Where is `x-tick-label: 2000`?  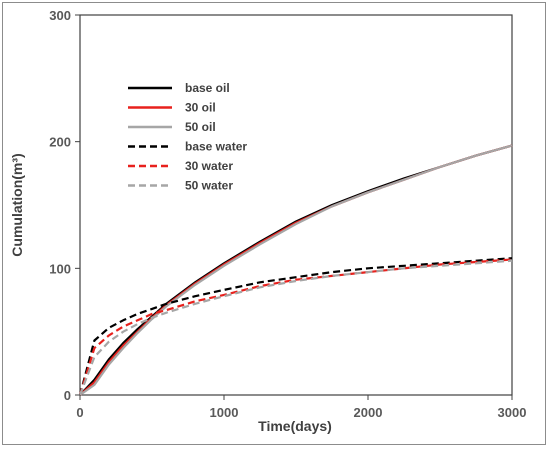 x-tick-label: 2000 is located at coordinates (368, 412).